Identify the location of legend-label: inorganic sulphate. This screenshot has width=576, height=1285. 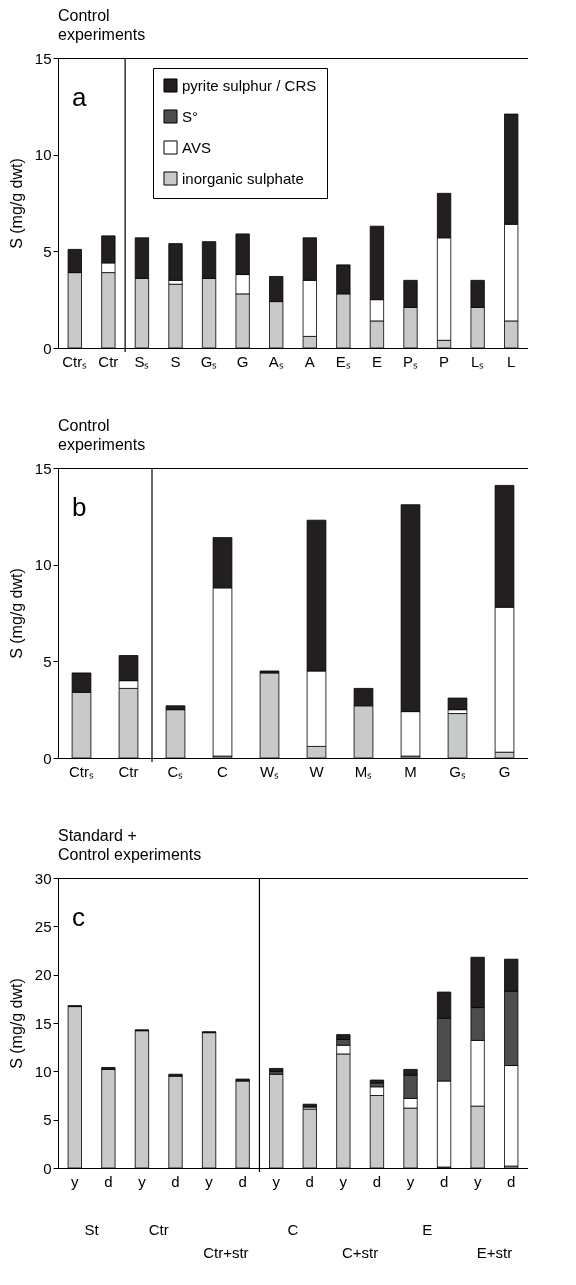
(243, 178).